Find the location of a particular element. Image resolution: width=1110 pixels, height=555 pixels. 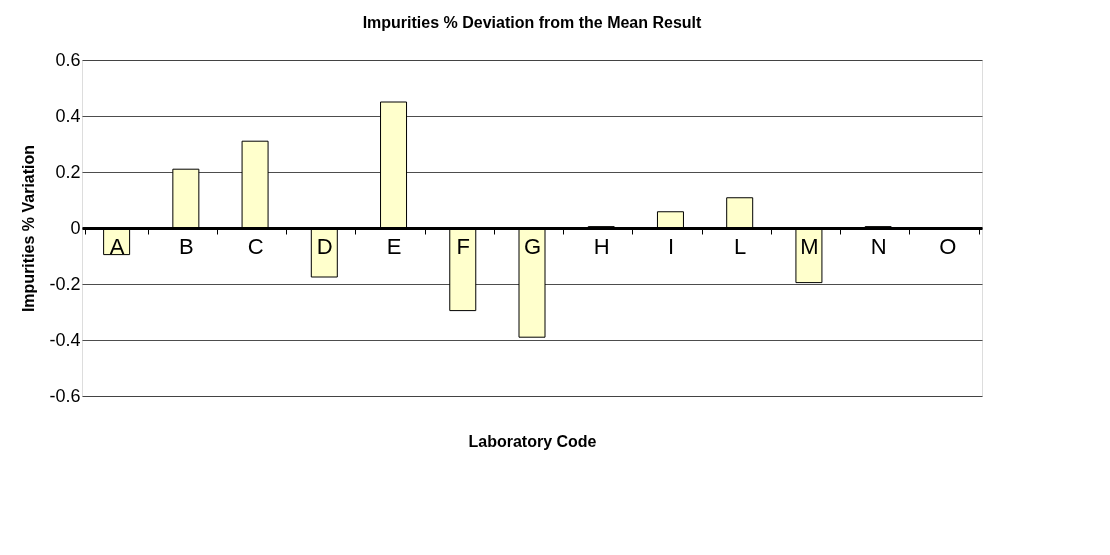

x-tick-label: M is located at coordinates (809, 246).